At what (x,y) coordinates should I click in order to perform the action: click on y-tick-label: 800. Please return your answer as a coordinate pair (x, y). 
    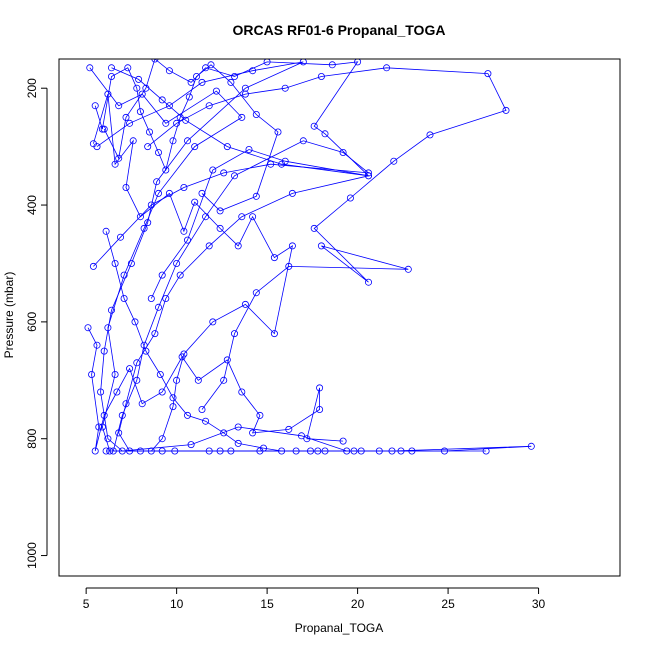
    Looking at the image, I should click on (32, 438).